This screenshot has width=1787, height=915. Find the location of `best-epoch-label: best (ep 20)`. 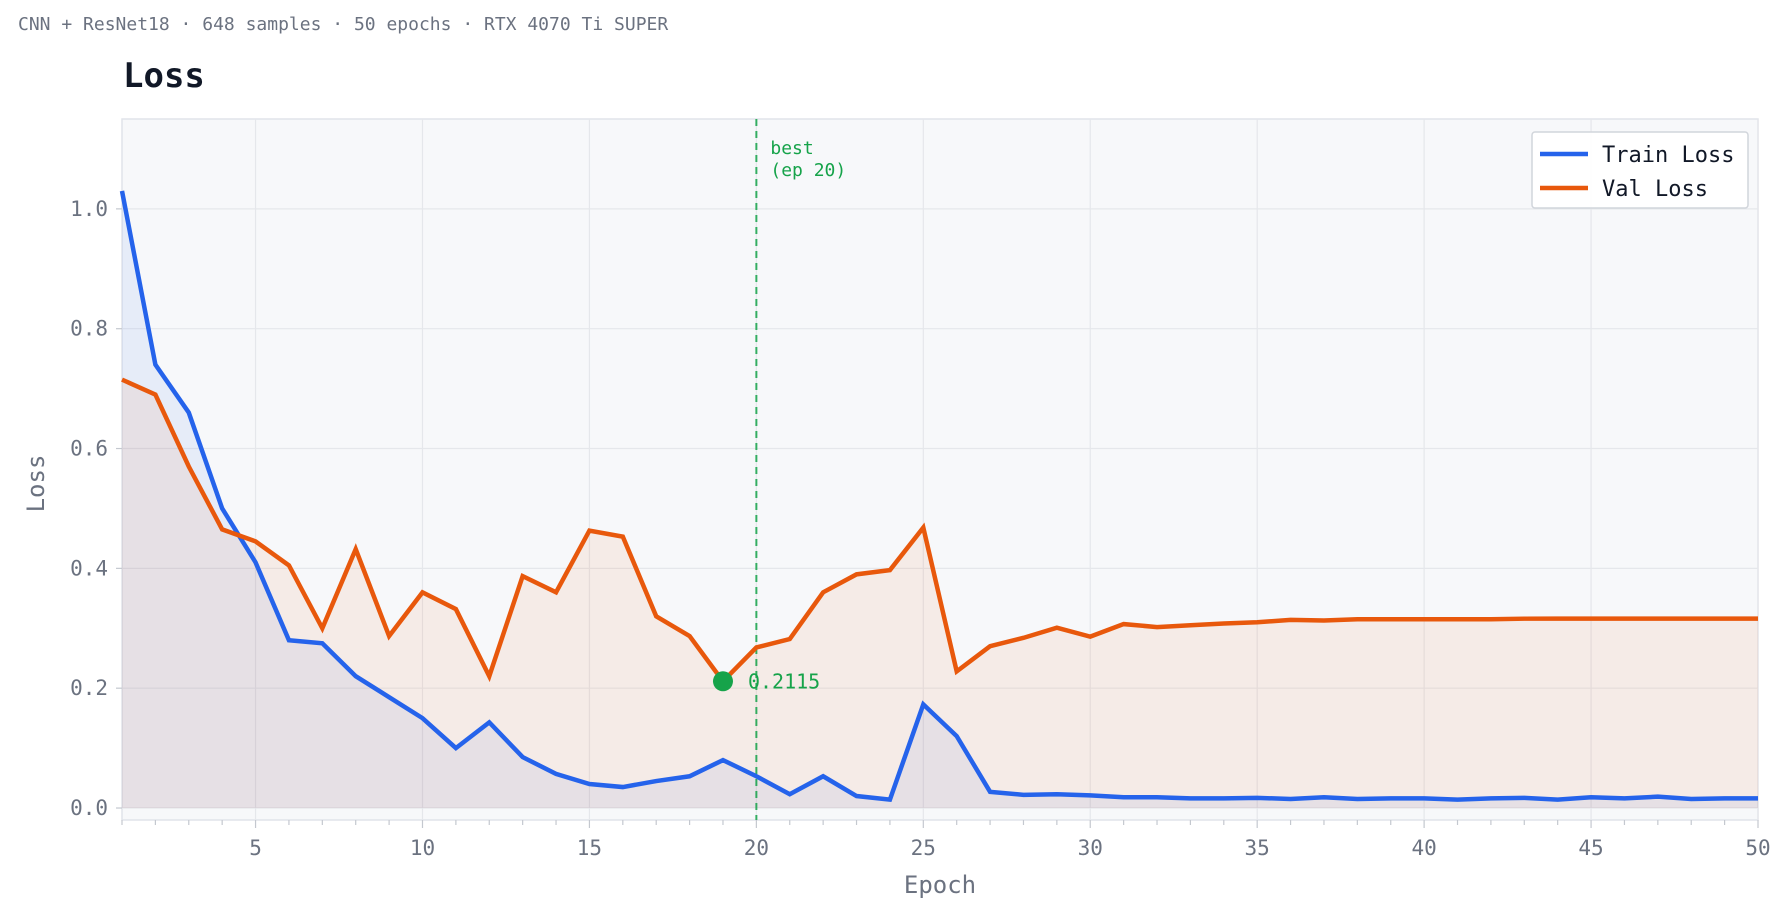

best-epoch-label: best (ep 20) is located at coordinates (808, 159).